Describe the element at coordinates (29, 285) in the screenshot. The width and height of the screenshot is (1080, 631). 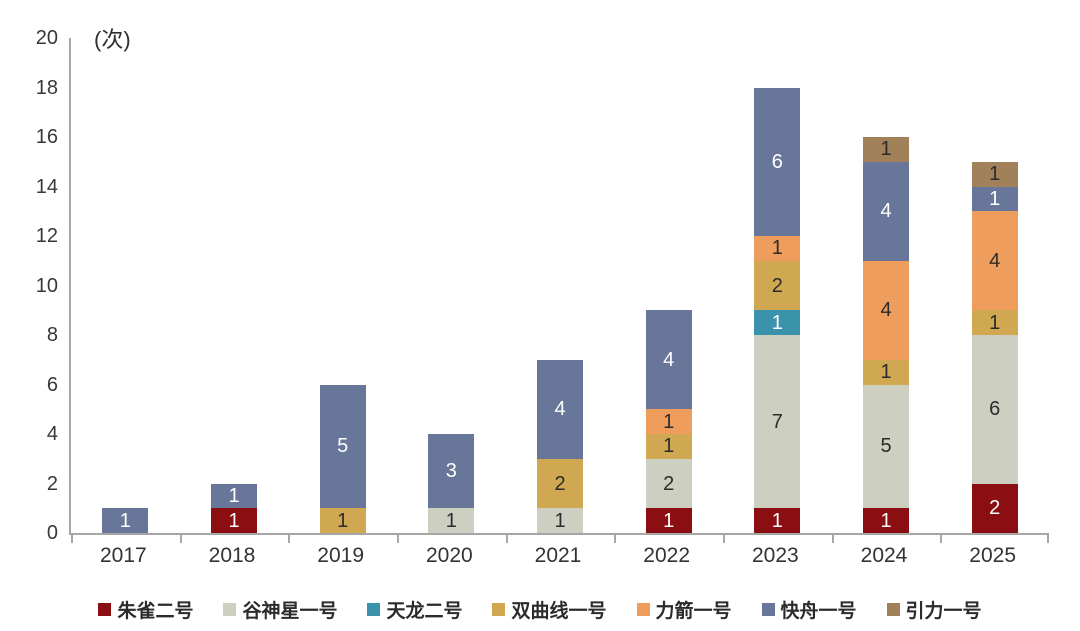
I see `y-axis: 0 2 4 6 8 10 12 14 16 18 20` at that location.